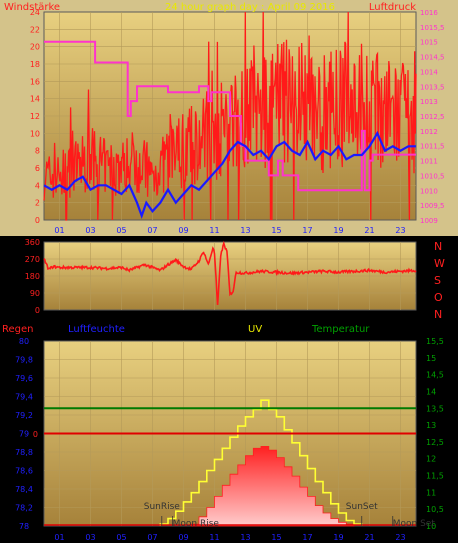 Image resolution: width=458 pixels, height=543 pixels. I want to click on temperature-tick-label: 11, so click(431, 492).